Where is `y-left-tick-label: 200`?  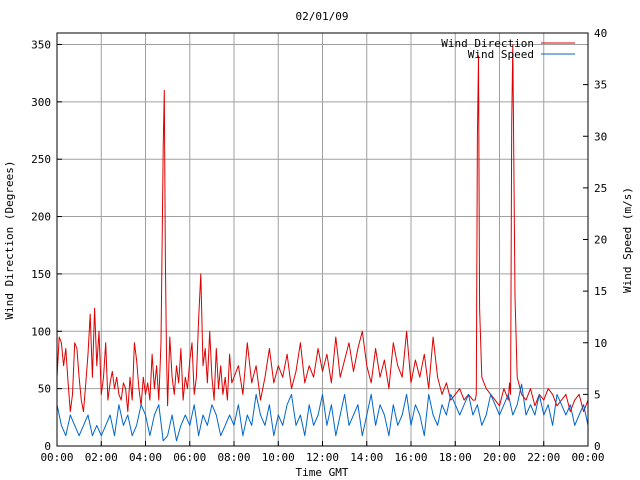 y-left-tick-label: 200 is located at coordinates (41, 217).